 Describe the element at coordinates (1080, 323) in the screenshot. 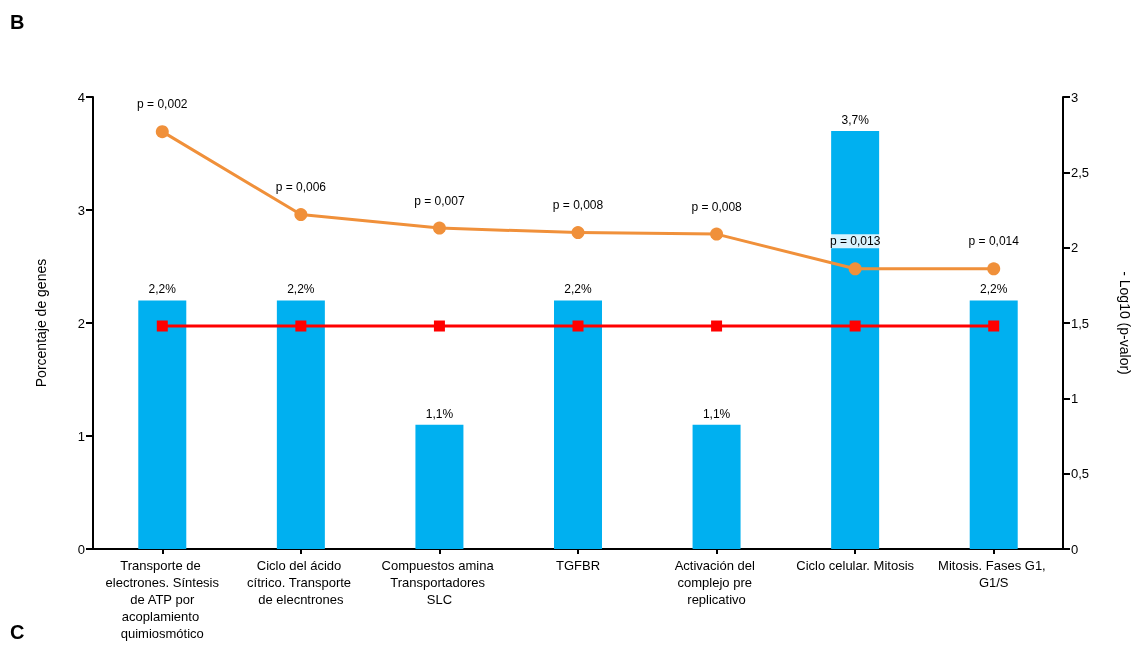

I see `y2-tick-label: 1,5` at that location.